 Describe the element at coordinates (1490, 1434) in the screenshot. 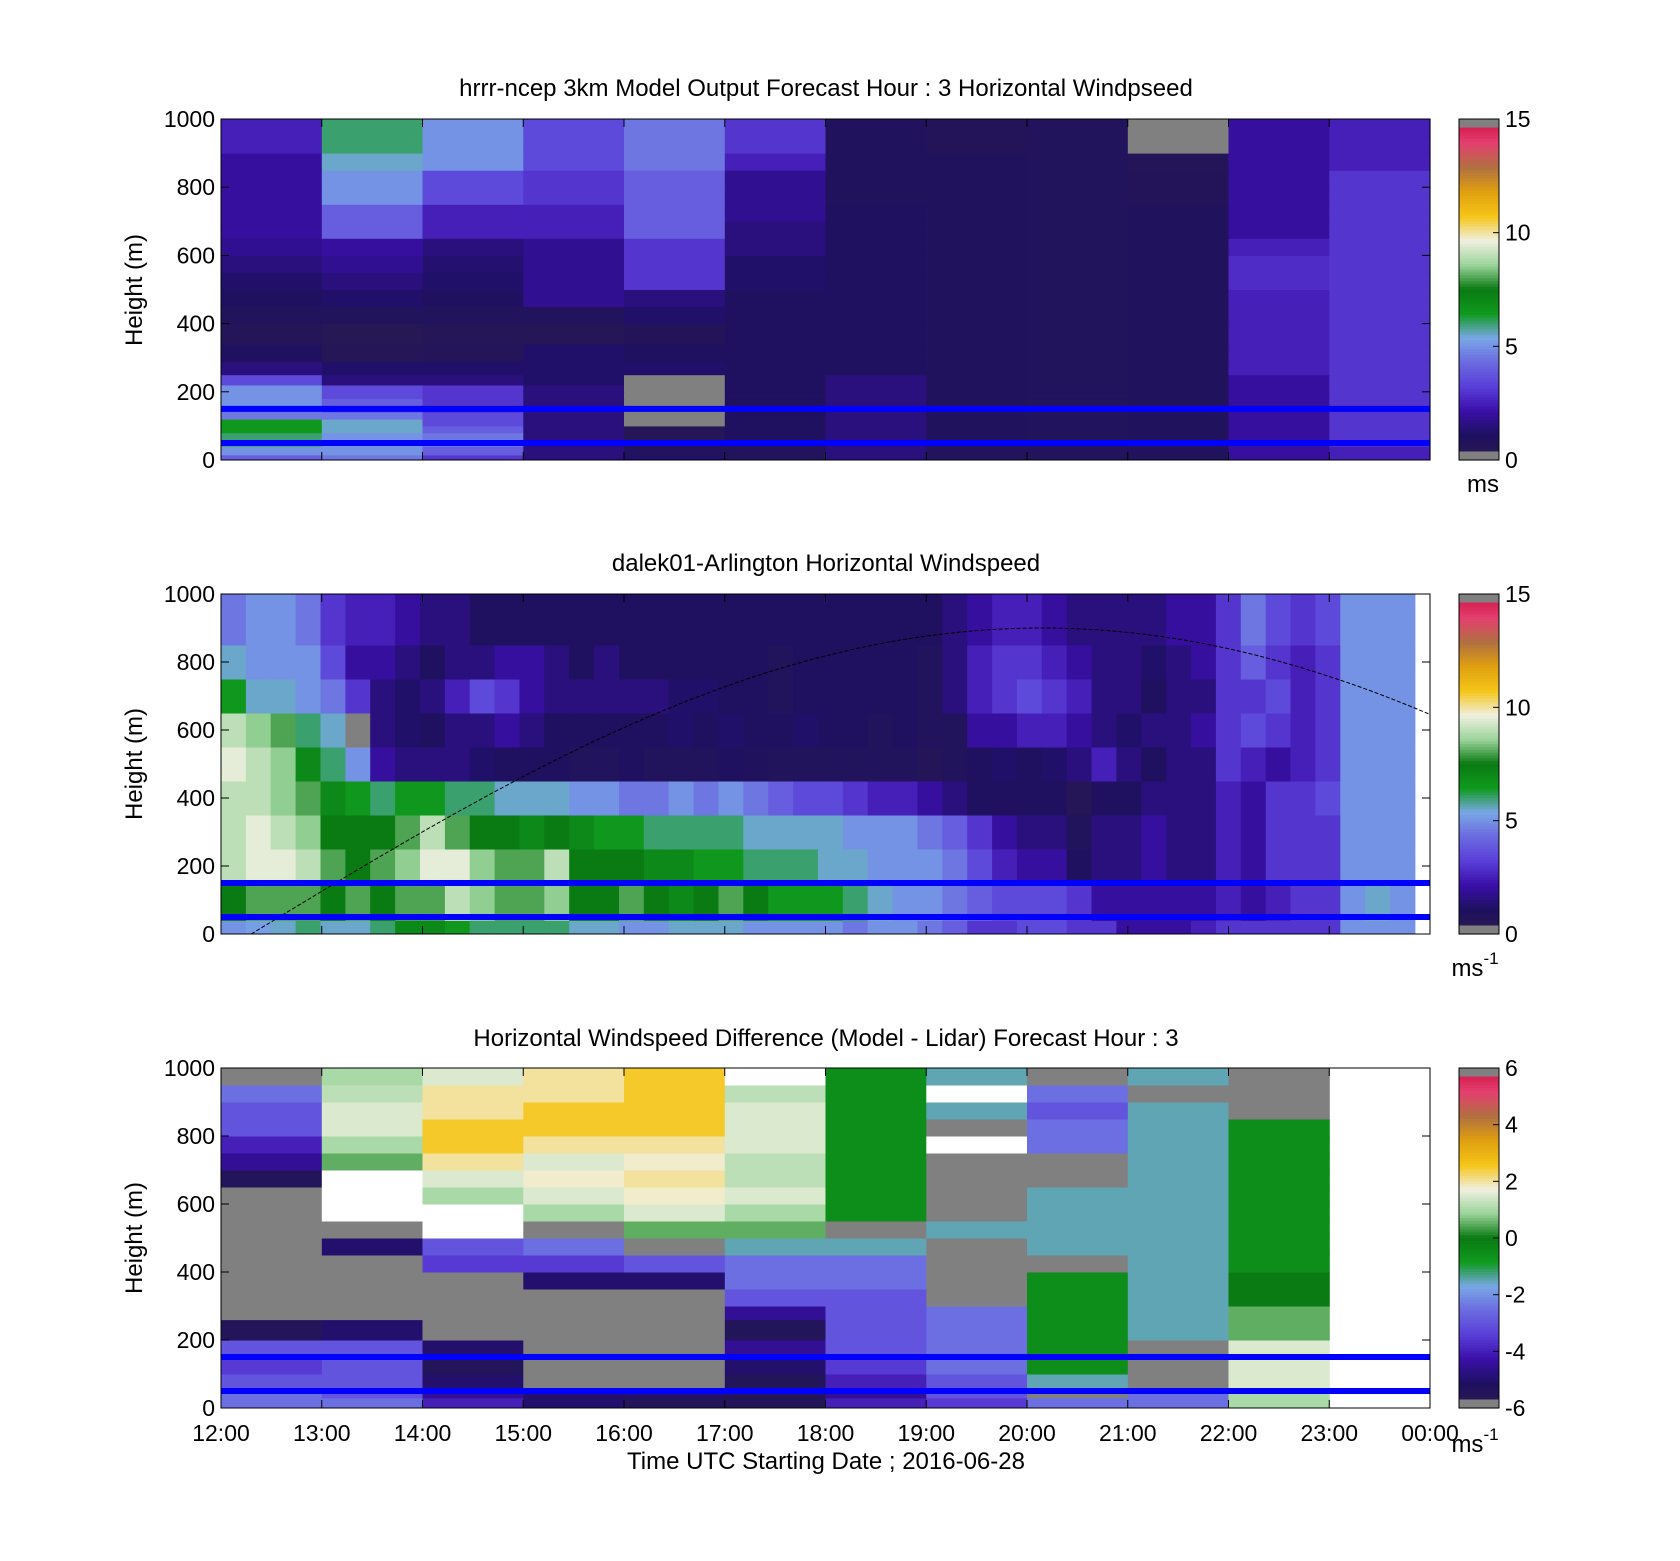

I see `panel3-unit-exp: -1` at that location.